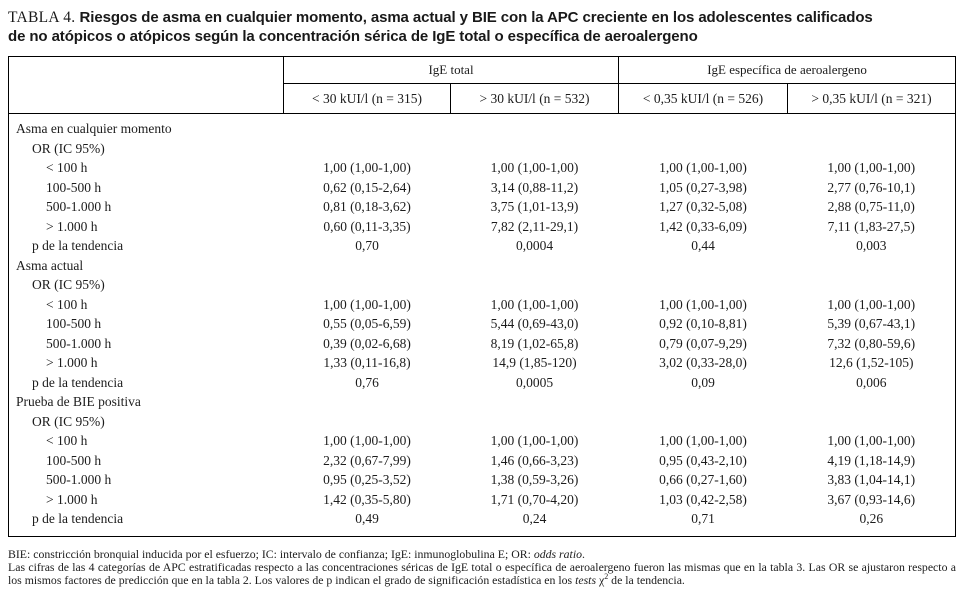 Image resolution: width=962 pixels, height=590 pixels. I want to click on p-value-cell: 0,26, so click(871, 518).